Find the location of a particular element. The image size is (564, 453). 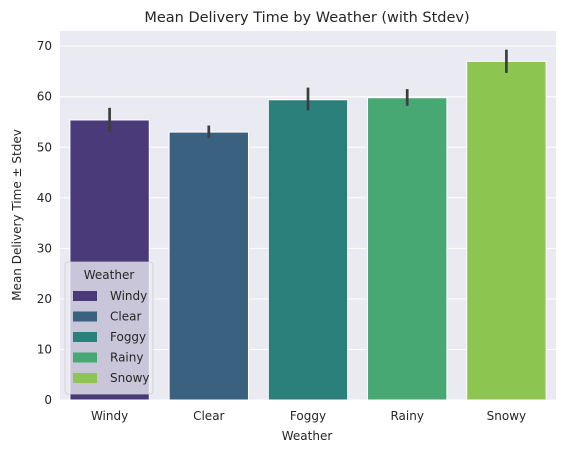

bar-snowy is located at coordinates (506, 230).